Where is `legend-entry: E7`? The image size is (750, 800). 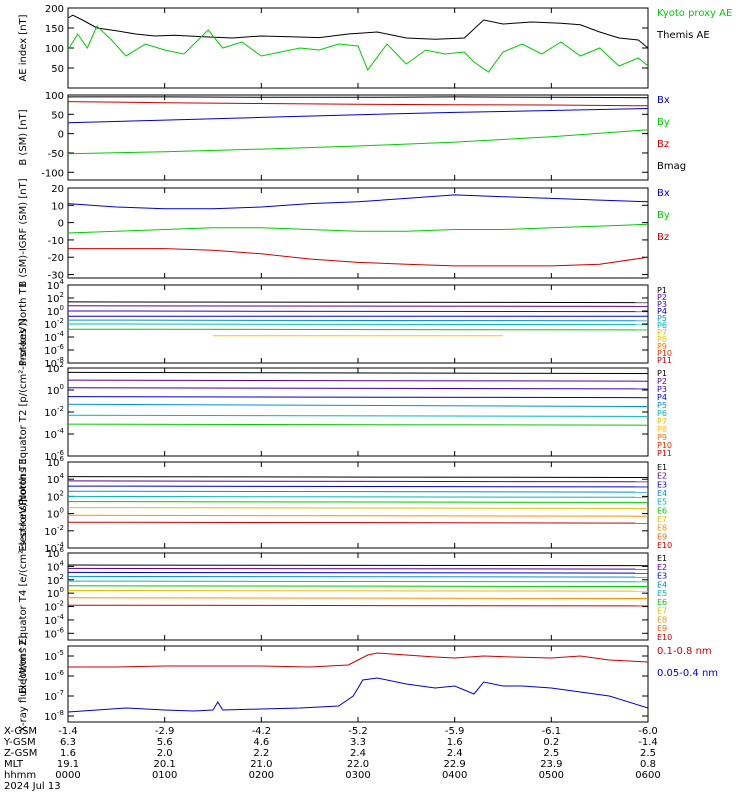 legend-entry: E7 is located at coordinates (662, 519).